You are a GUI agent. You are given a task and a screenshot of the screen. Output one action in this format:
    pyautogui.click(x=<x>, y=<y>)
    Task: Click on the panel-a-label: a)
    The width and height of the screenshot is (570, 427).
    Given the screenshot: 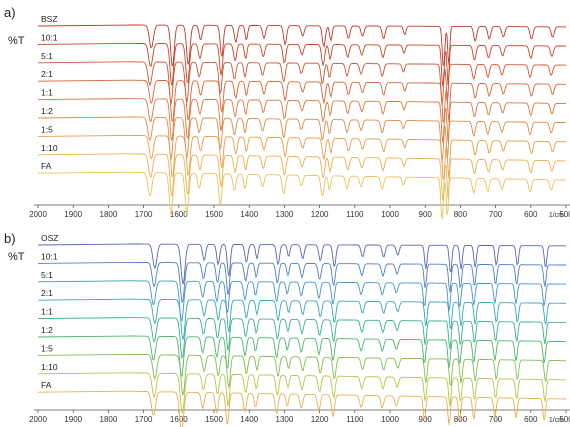 What is the action you would take?
    pyautogui.click(x=10, y=12)
    